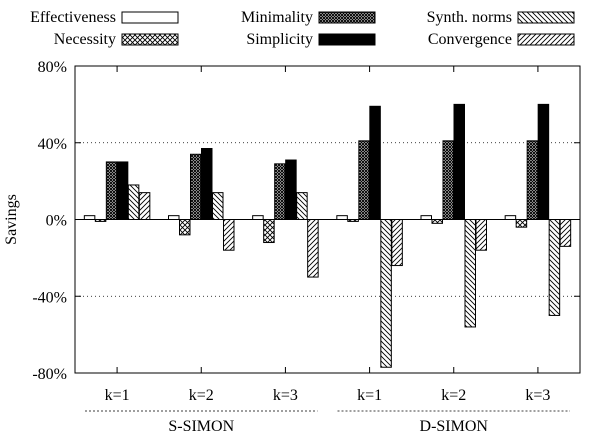 This screenshot has width=597, height=439. Describe the element at coordinates (469, 17) in the screenshot. I see `legend-label: Synth. norms` at that location.